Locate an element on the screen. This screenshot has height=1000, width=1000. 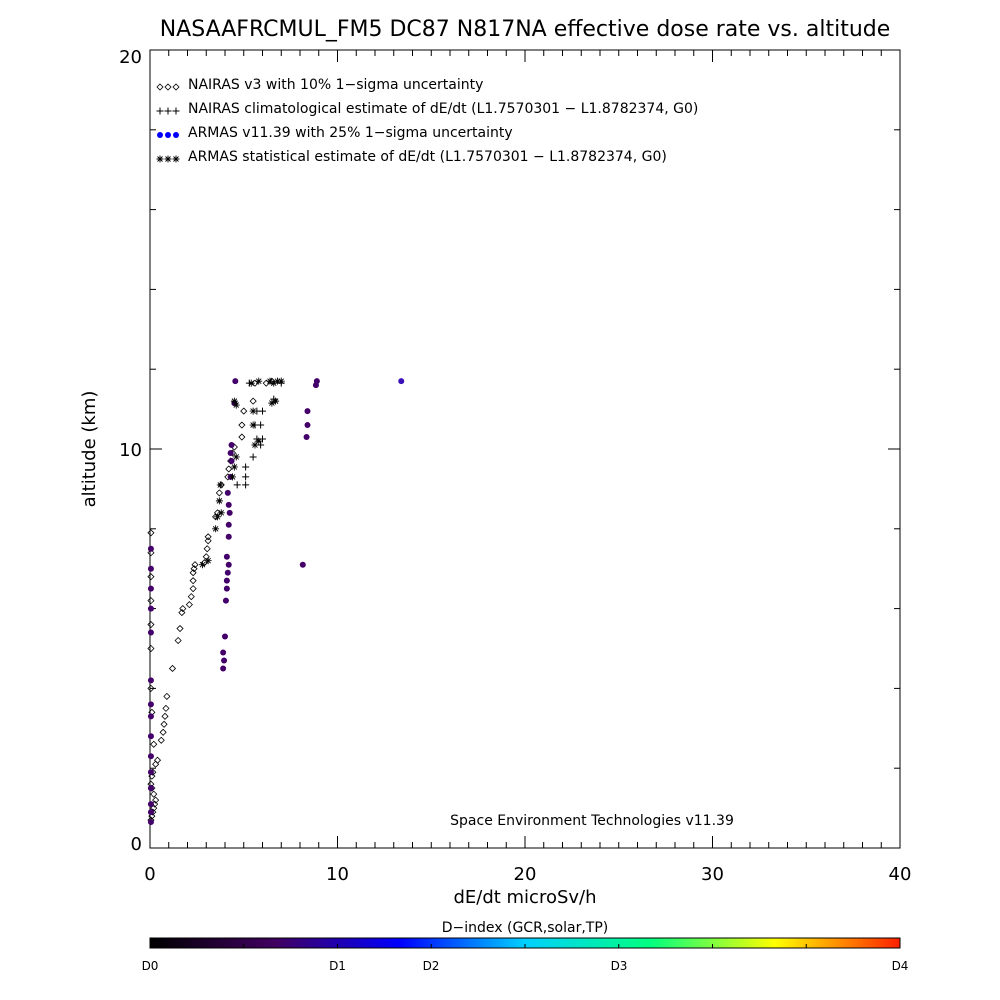
scatter-points is located at coordinates (276, 601).